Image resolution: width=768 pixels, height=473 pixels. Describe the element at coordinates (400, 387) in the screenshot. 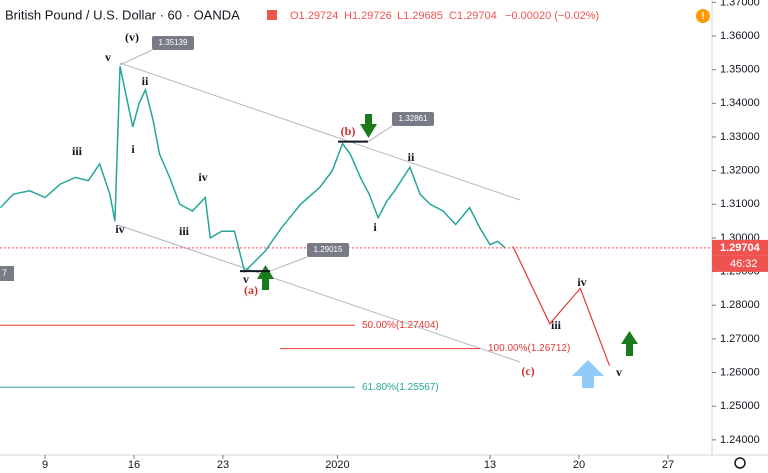

I see `fib-label: 61.80%(1.25567)` at that location.